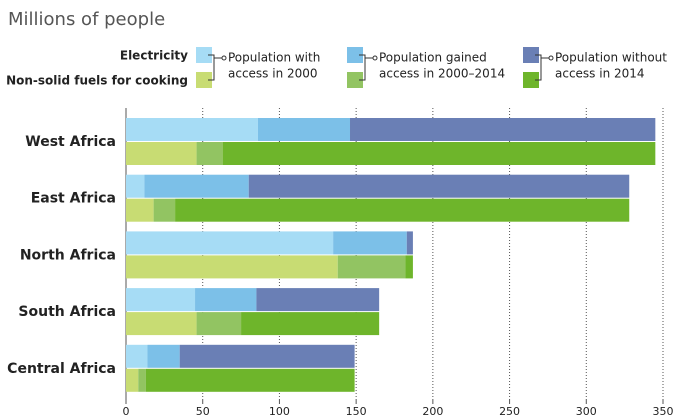  What do you see at coordinates (356, 411) in the screenshot?
I see `x-tick-label: 150` at bounding box center [356, 411].